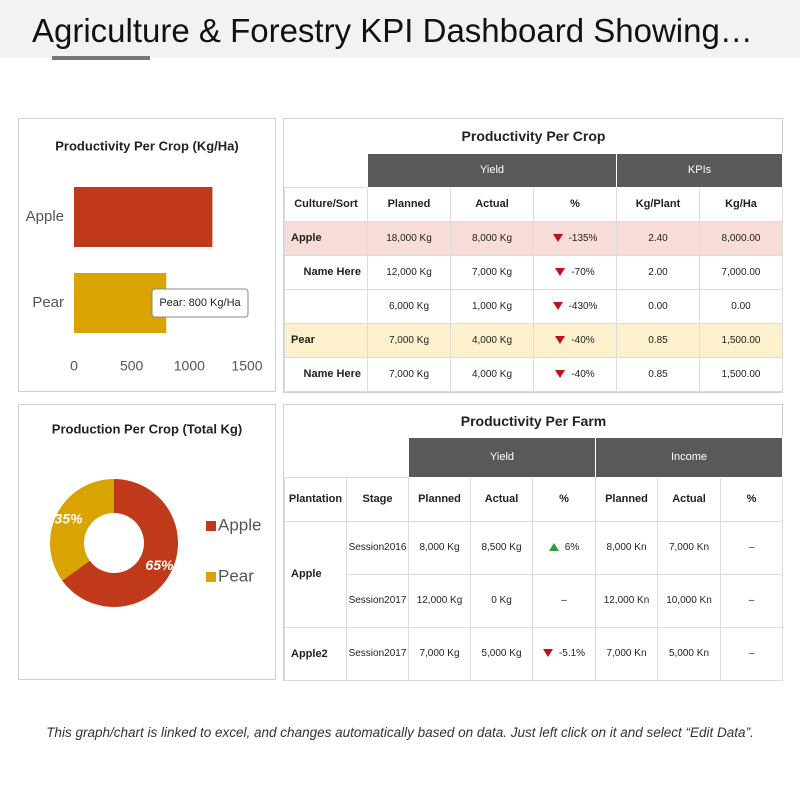  I want to click on table-cell: Income, so click(689, 457).